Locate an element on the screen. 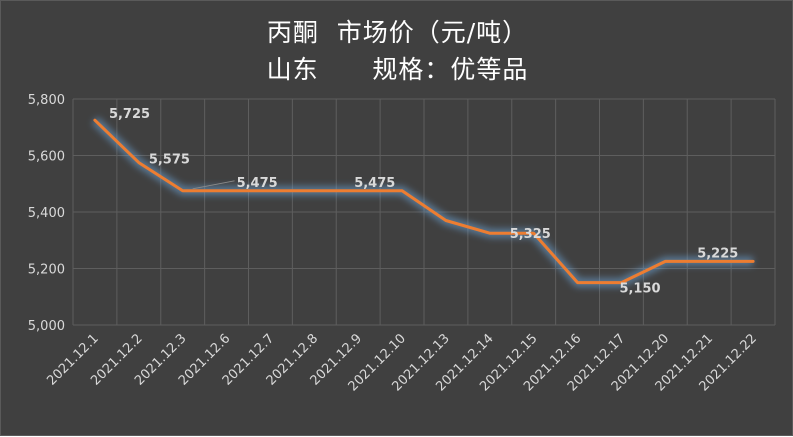  data-label: 5,150 is located at coordinates (639, 289).